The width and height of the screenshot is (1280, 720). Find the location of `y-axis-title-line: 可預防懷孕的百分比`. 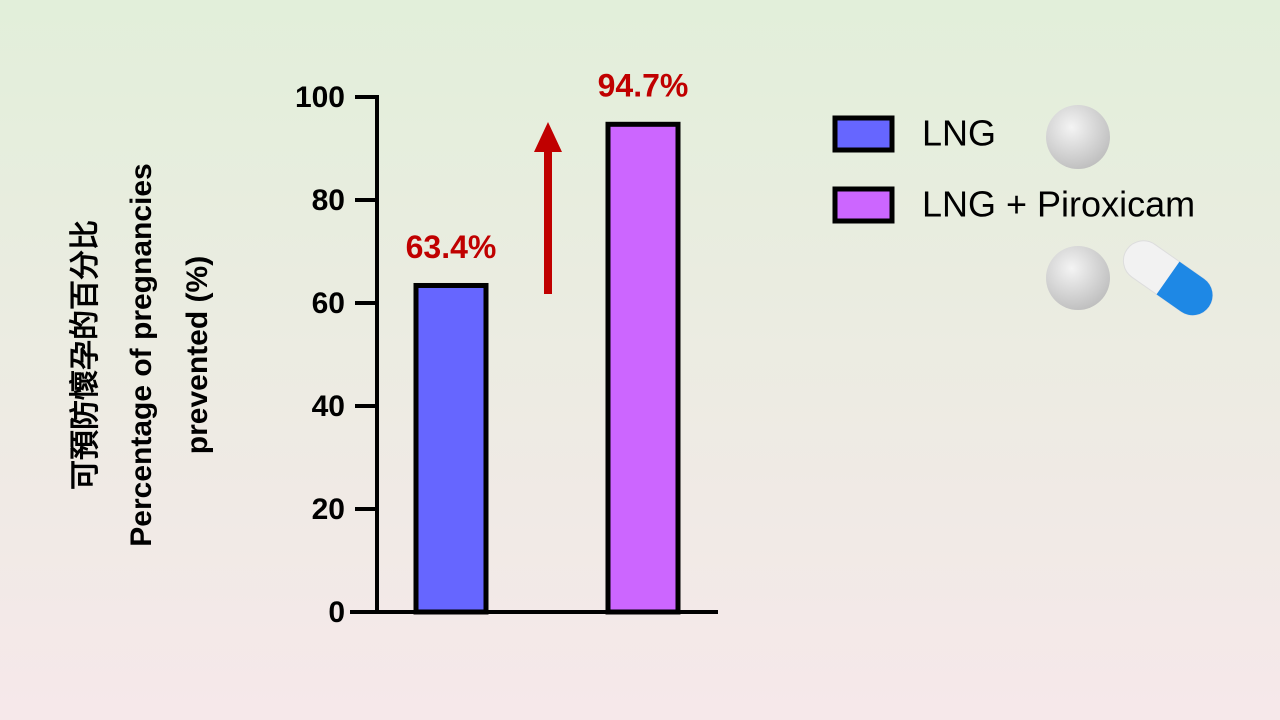

y-axis-title-line: 可預防懷孕的百分比 is located at coordinates (85, 355).